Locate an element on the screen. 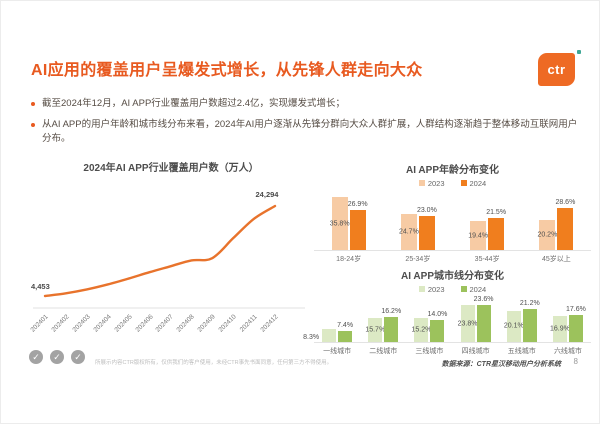 This screenshot has width=600, height=424. bar-2024: 17.6% is located at coordinates (576, 324).